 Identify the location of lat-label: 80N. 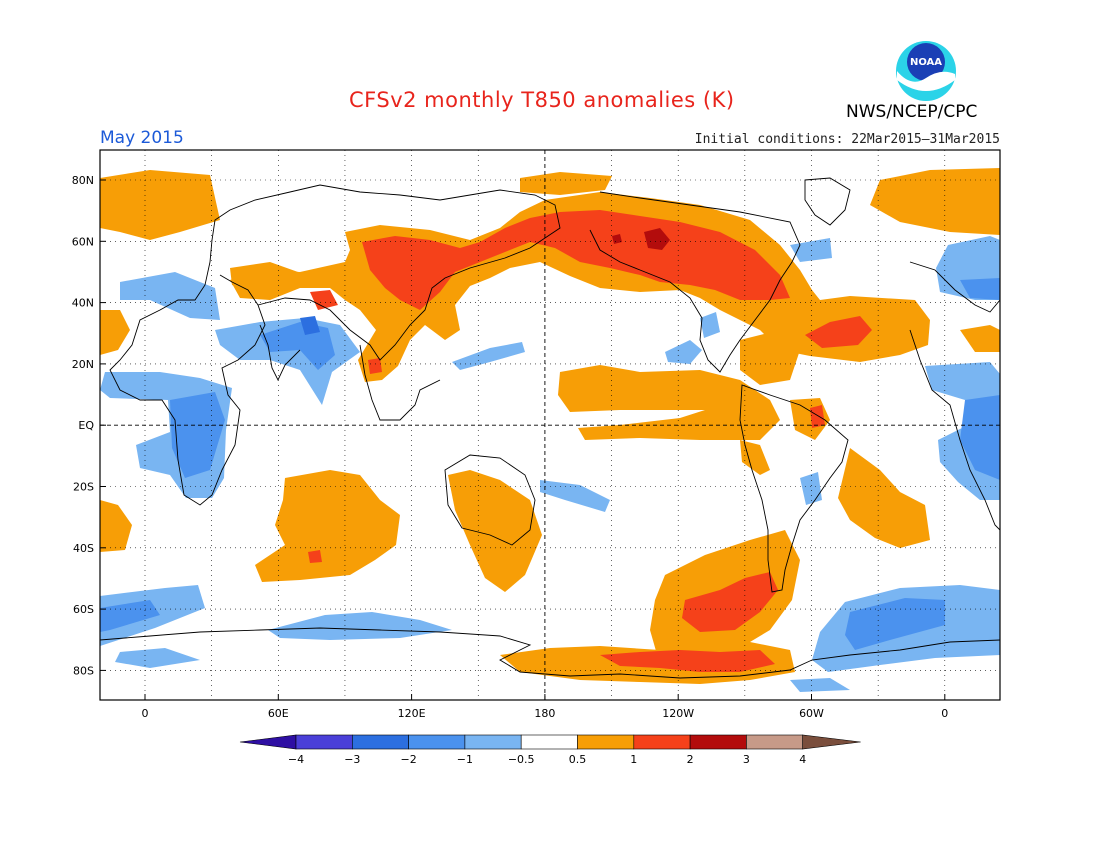
(83, 180).